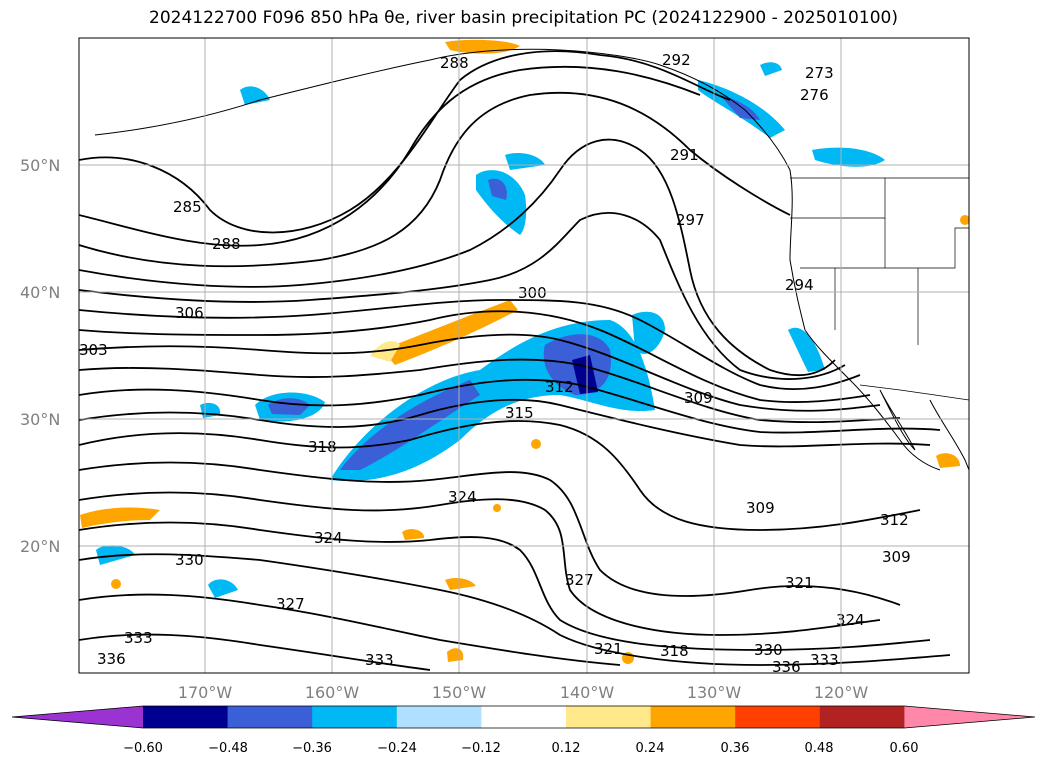  What do you see at coordinates (650, 748) in the screenshot?
I see `colorbar-tick: 0.24` at bounding box center [650, 748].